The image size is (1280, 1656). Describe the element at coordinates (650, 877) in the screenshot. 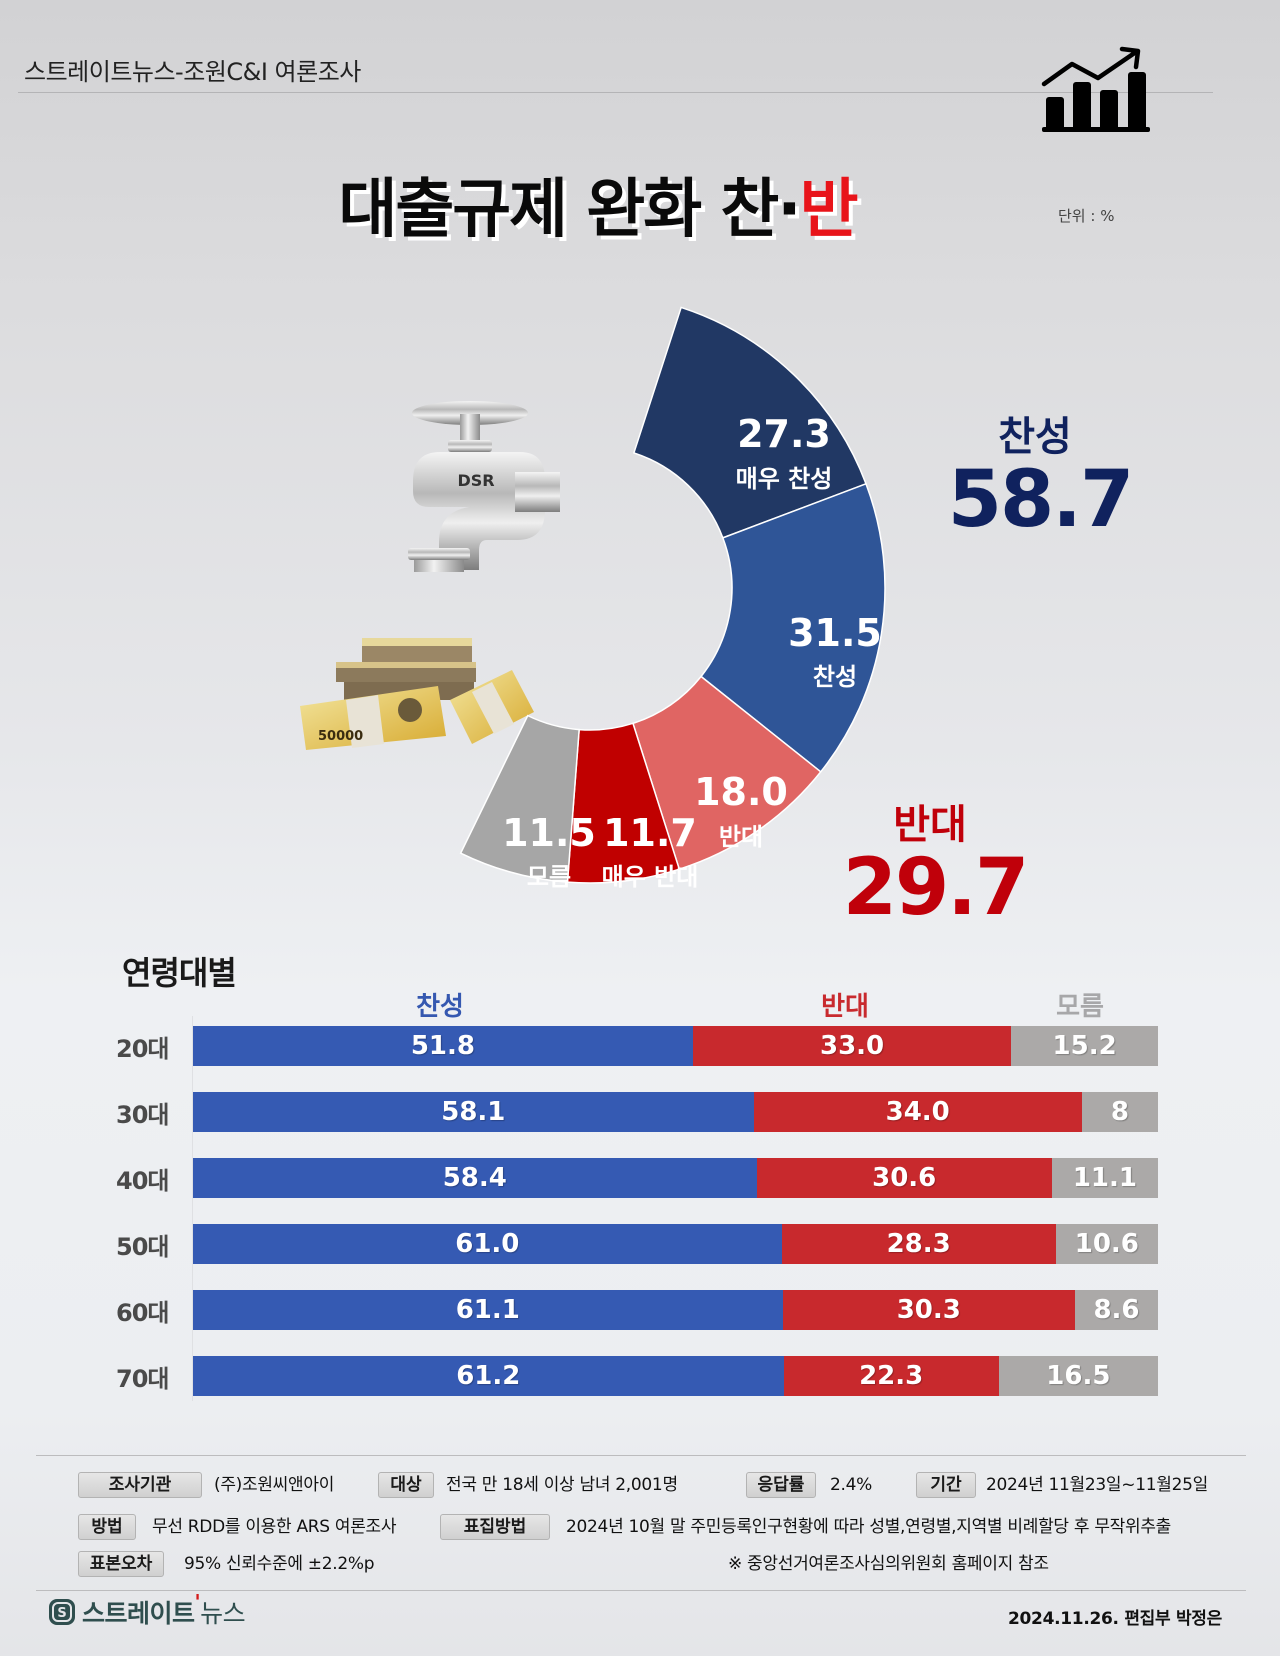

I see `segment-label-very-against: 매우 반대` at that location.